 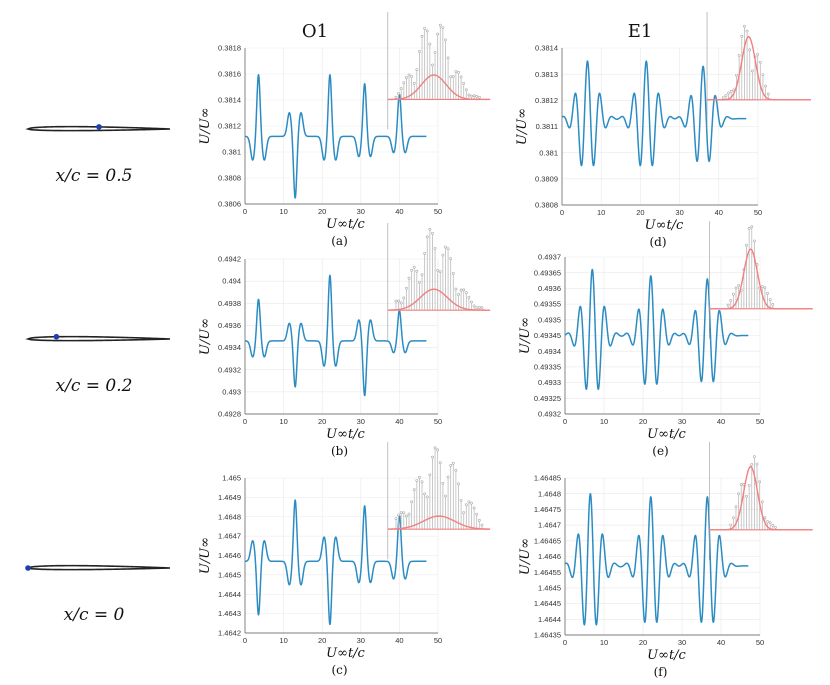 What do you see at coordinates (660, 451) in the screenshot?
I see `panel-caption: (e)` at bounding box center [660, 451].